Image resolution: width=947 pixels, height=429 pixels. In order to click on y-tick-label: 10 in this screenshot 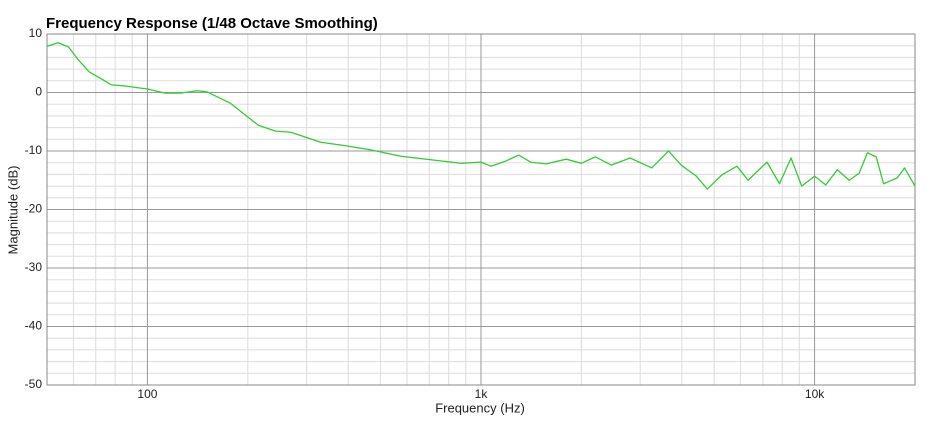, I will do `click(36, 33)`.